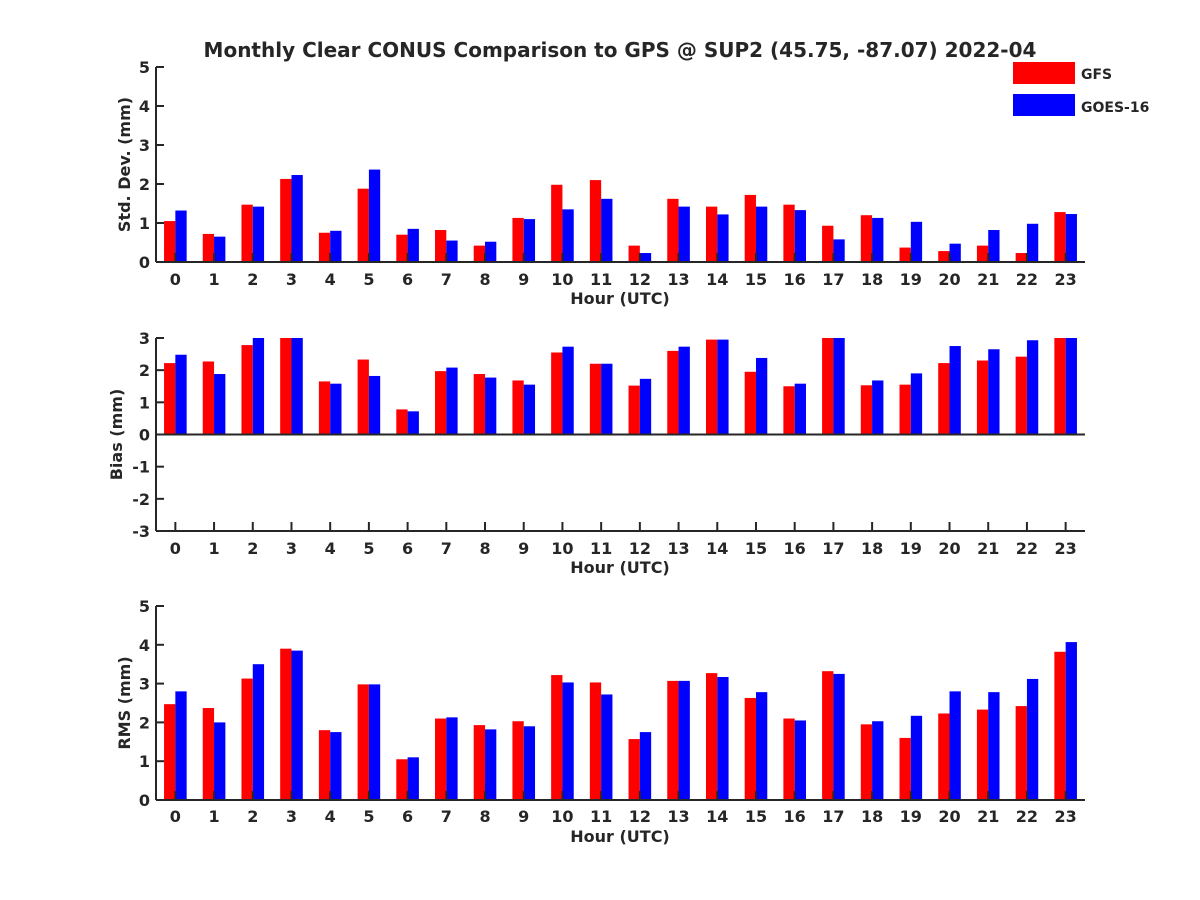 The width and height of the screenshot is (1200, 900). Describe the element at coordinates (141, 467) in the screenshot. I see `y-tick-label: -1` at that location.